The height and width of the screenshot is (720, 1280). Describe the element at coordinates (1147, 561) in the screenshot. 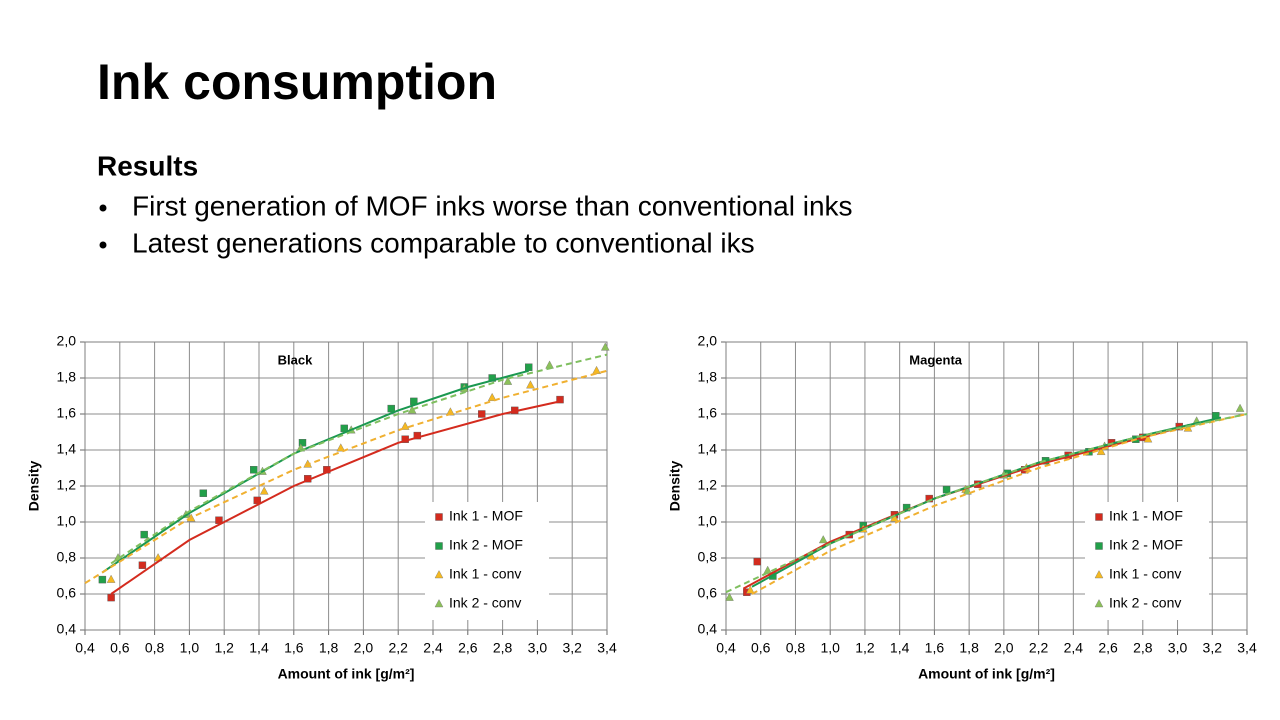

I see `legend-box` at that location.